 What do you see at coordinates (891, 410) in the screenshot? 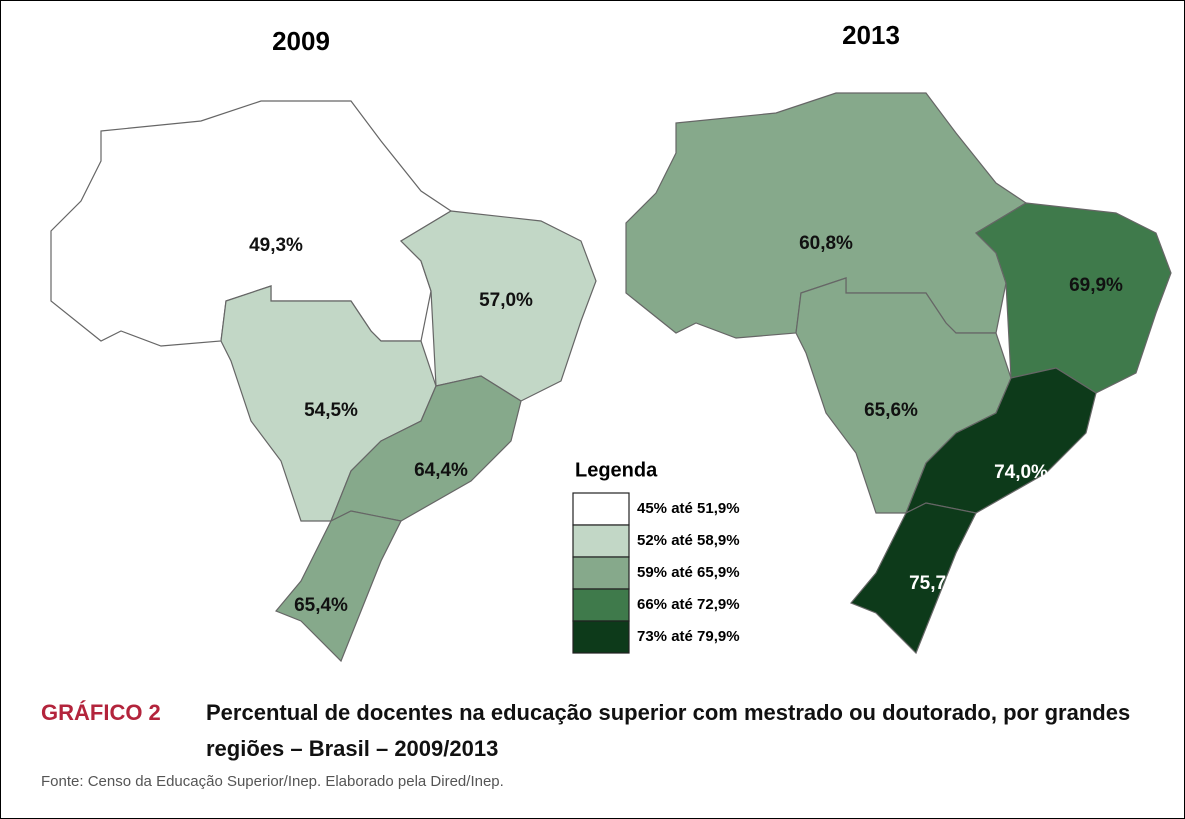
I see `region-label: 65,6%` at bounding box center [891, 410].